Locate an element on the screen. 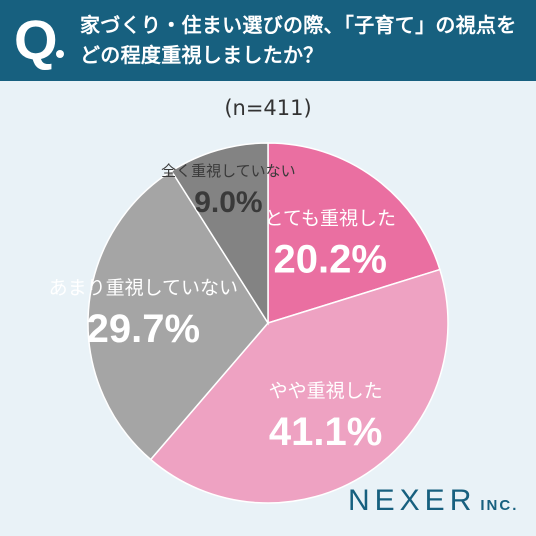 This screenshot has width=536, height=536. slice-label-2: やや重視した is located at coordinates (326, 391).